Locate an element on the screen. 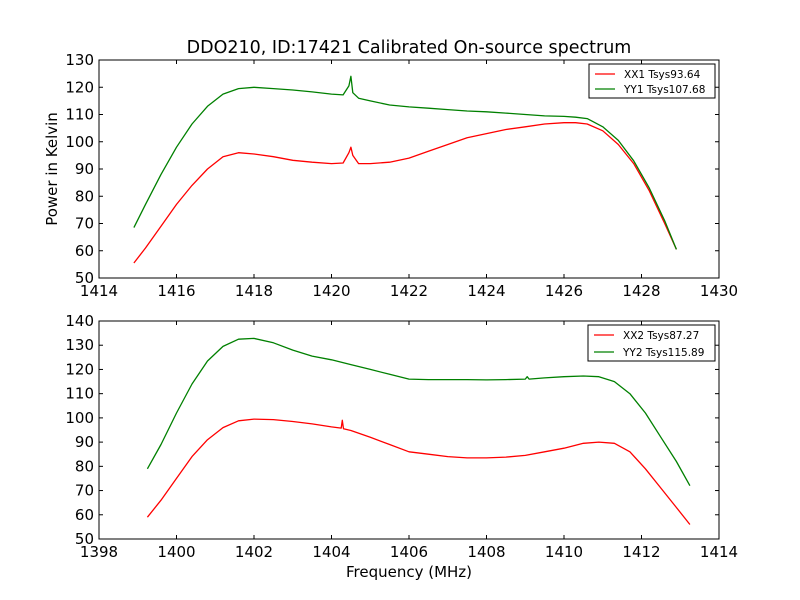  top-x-tick-label: 1428 is located at coordinates (641, 291).